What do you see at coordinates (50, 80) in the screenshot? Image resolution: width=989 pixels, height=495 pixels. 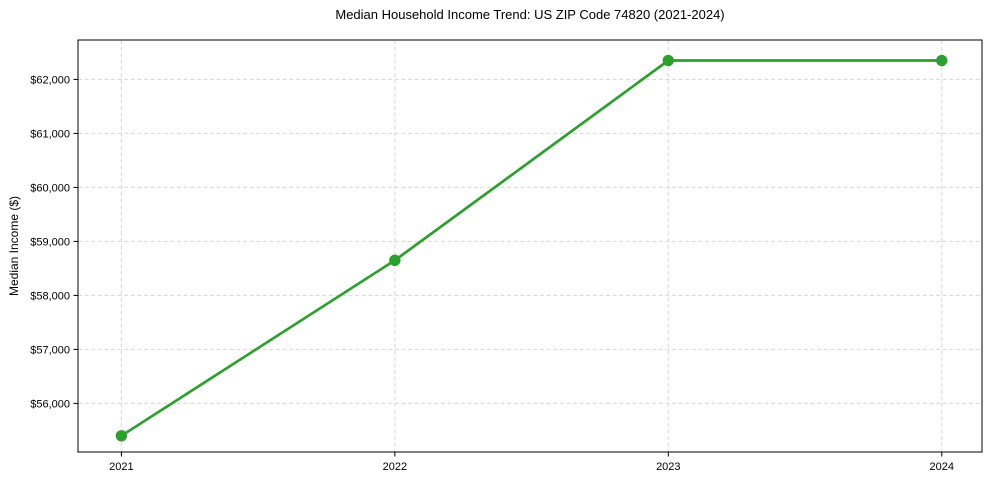 I see `y-tick-label: $62,000` at bounding box center [50, 80].